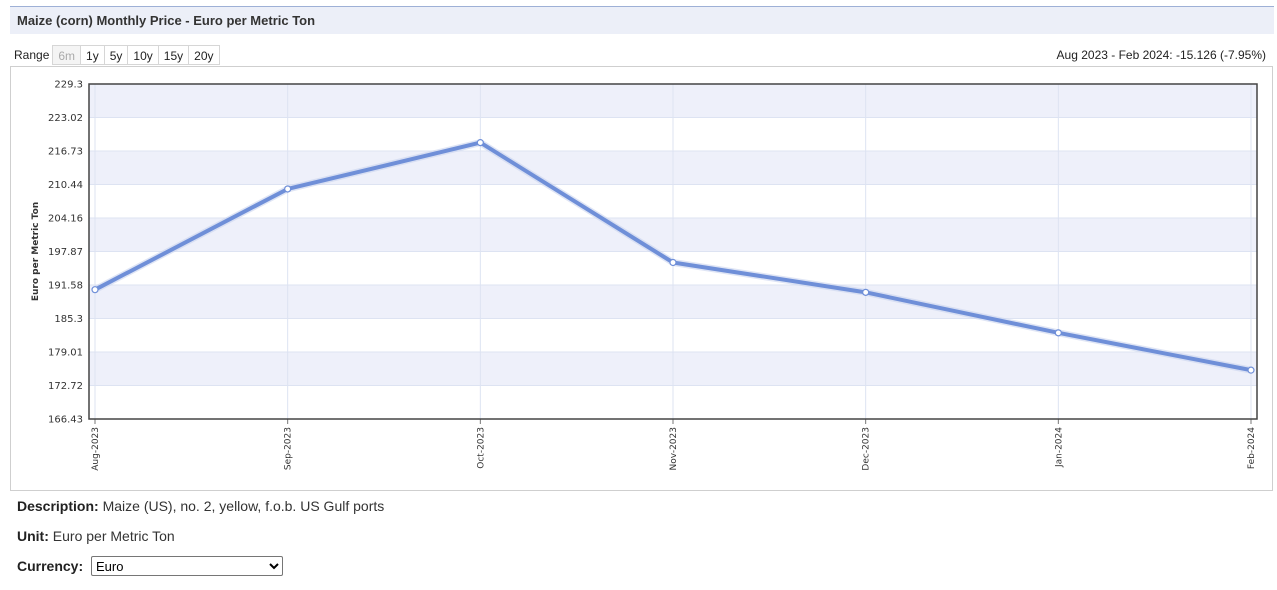  Describe the element at coordinates (65, 219) in the screenshot. I see `y-tick-label: 204.16` at that location.